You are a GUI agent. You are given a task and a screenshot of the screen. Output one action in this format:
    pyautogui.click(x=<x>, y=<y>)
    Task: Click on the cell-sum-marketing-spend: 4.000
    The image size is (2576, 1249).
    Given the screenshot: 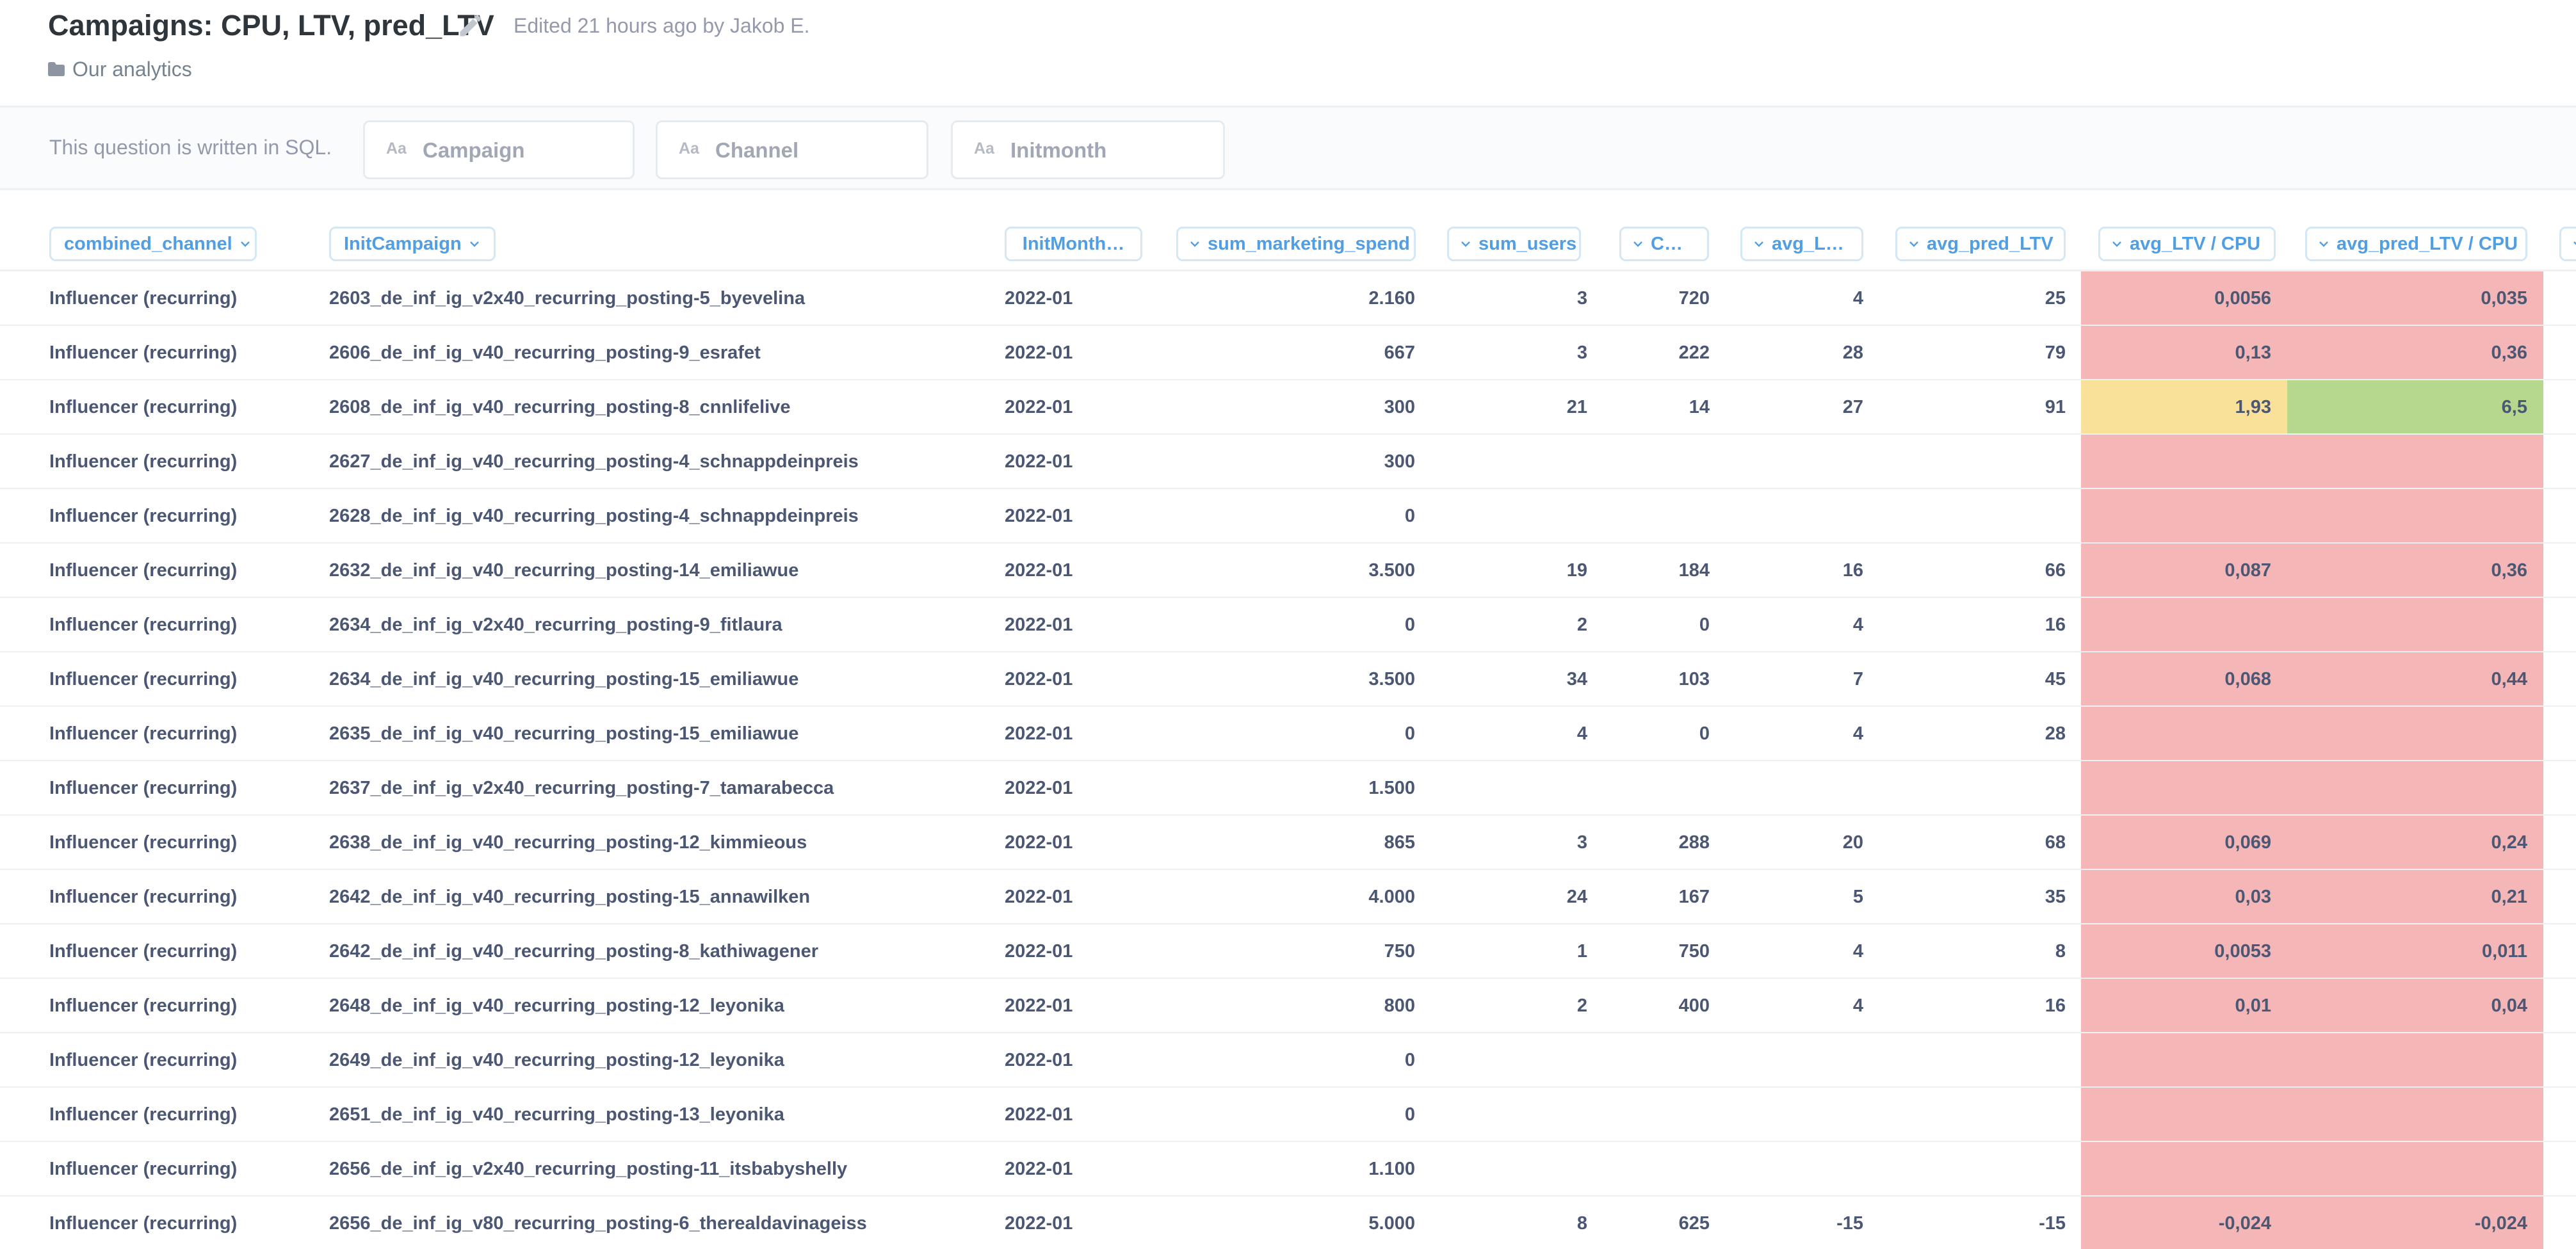 What is the action you would take?
    pyautogui.click(x=1391, y=897)
    